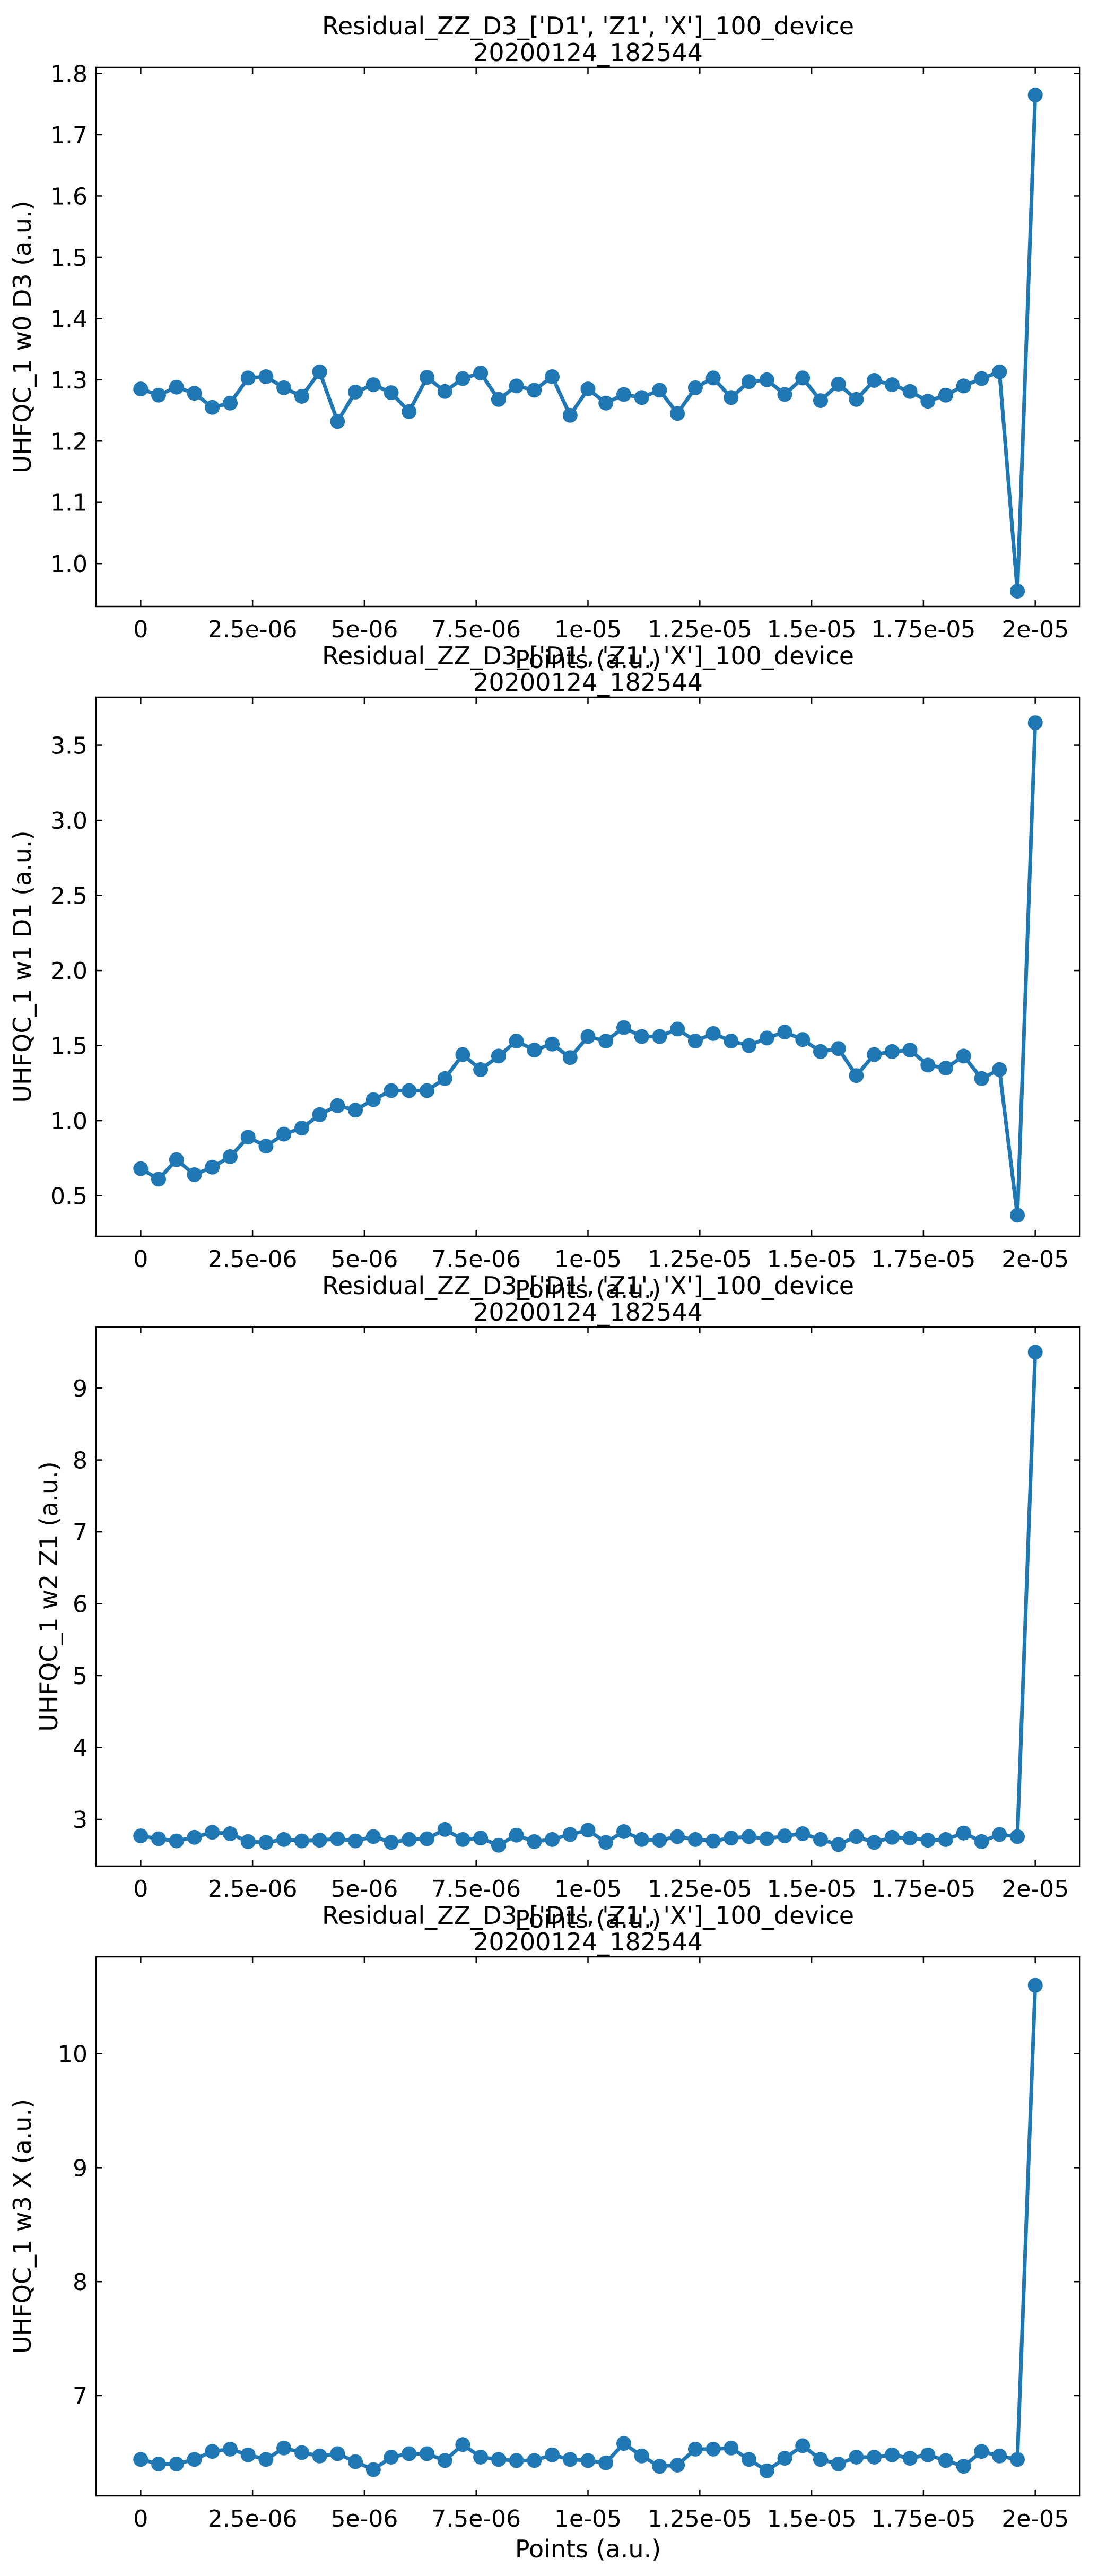  What do you see at coordinates (80, 2282) in the screenshot?
I see `y-tick-label: 8` at bounding box center [80, 2282].